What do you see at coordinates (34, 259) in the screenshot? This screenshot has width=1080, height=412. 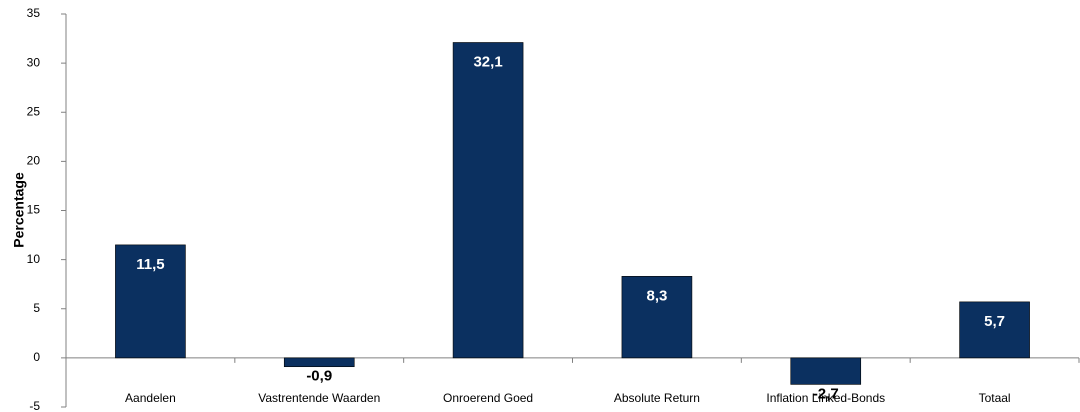 I see `y-tick-label: 10` at bounding box center [34, 259].